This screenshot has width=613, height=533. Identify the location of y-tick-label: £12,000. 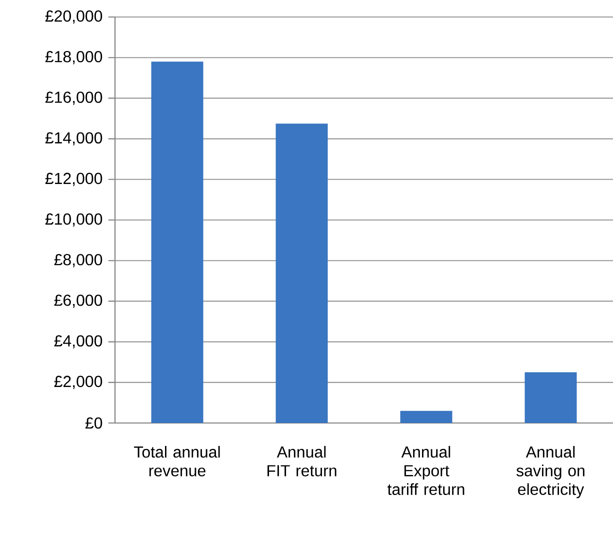
(73, 179).